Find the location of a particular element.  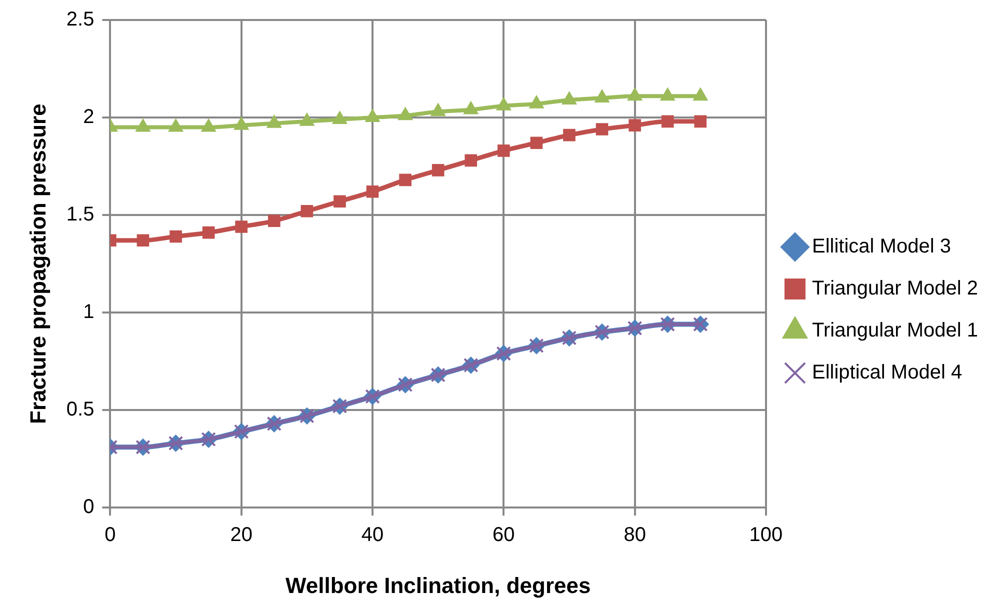

x-axis-title: Wellbore Inclination, degrees is located at coordinates (438, 585).